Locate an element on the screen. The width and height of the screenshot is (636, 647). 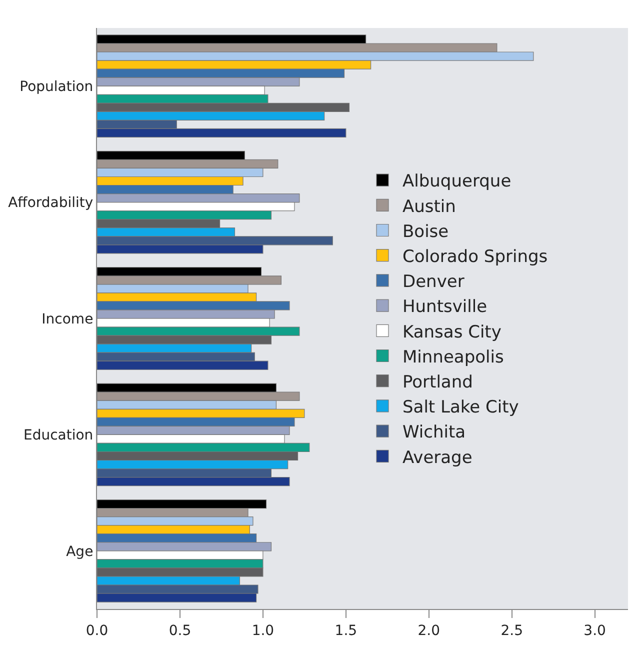
y-tick-label: Education is located at coordinates (58, 436).